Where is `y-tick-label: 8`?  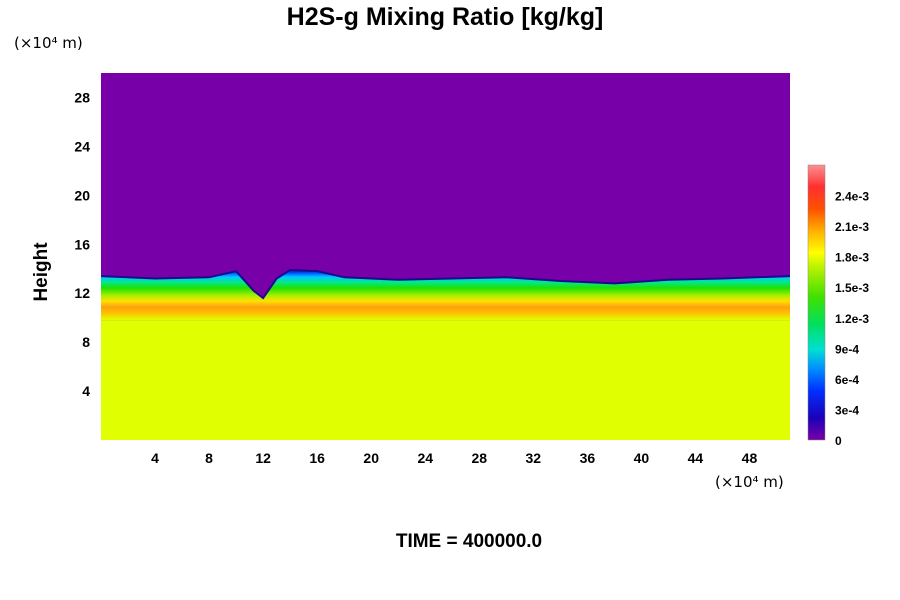 y-tick-label: 8 is located at coordinates (86, 342).